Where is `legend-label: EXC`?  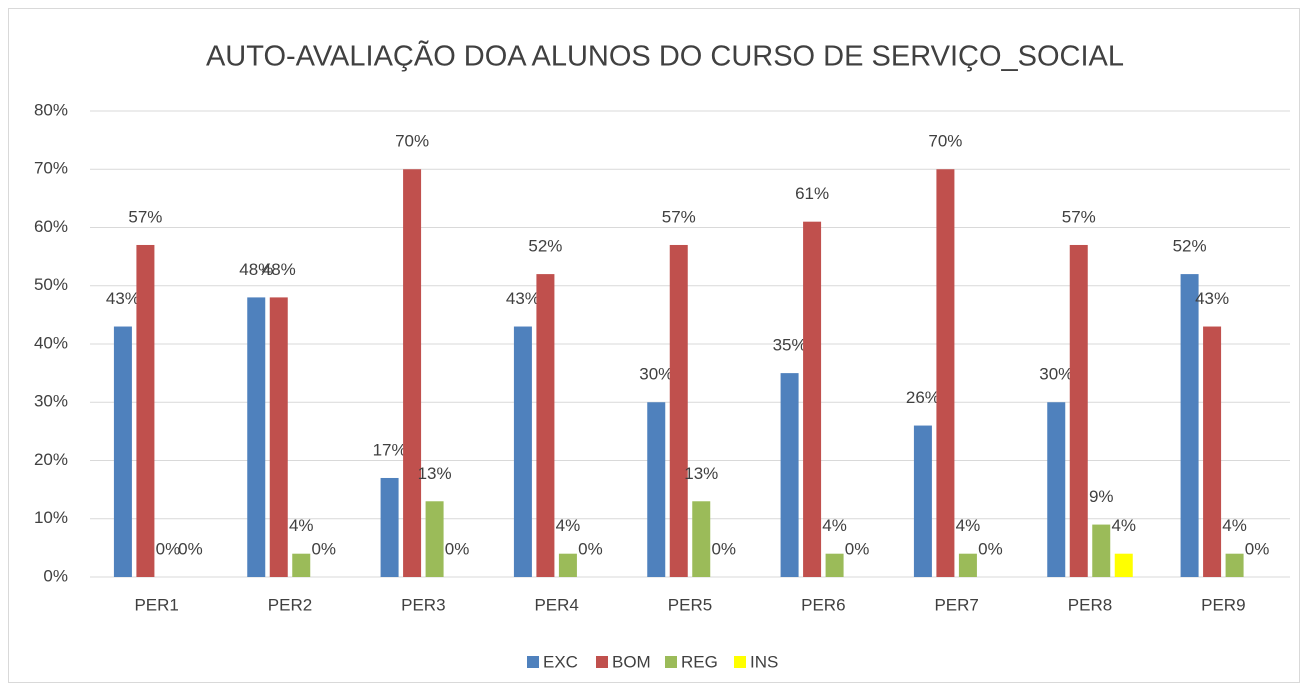 legend-label: EXC is located at coordinates (560, 661).